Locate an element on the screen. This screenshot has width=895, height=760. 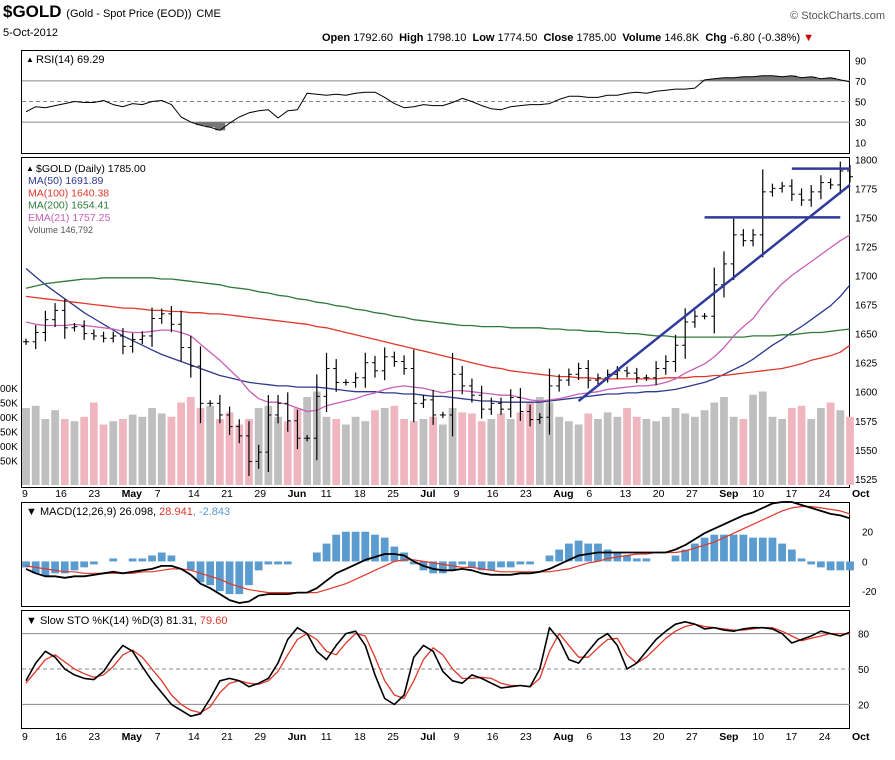
sto-tick-label: 50 is located at coordinates (864, 670).